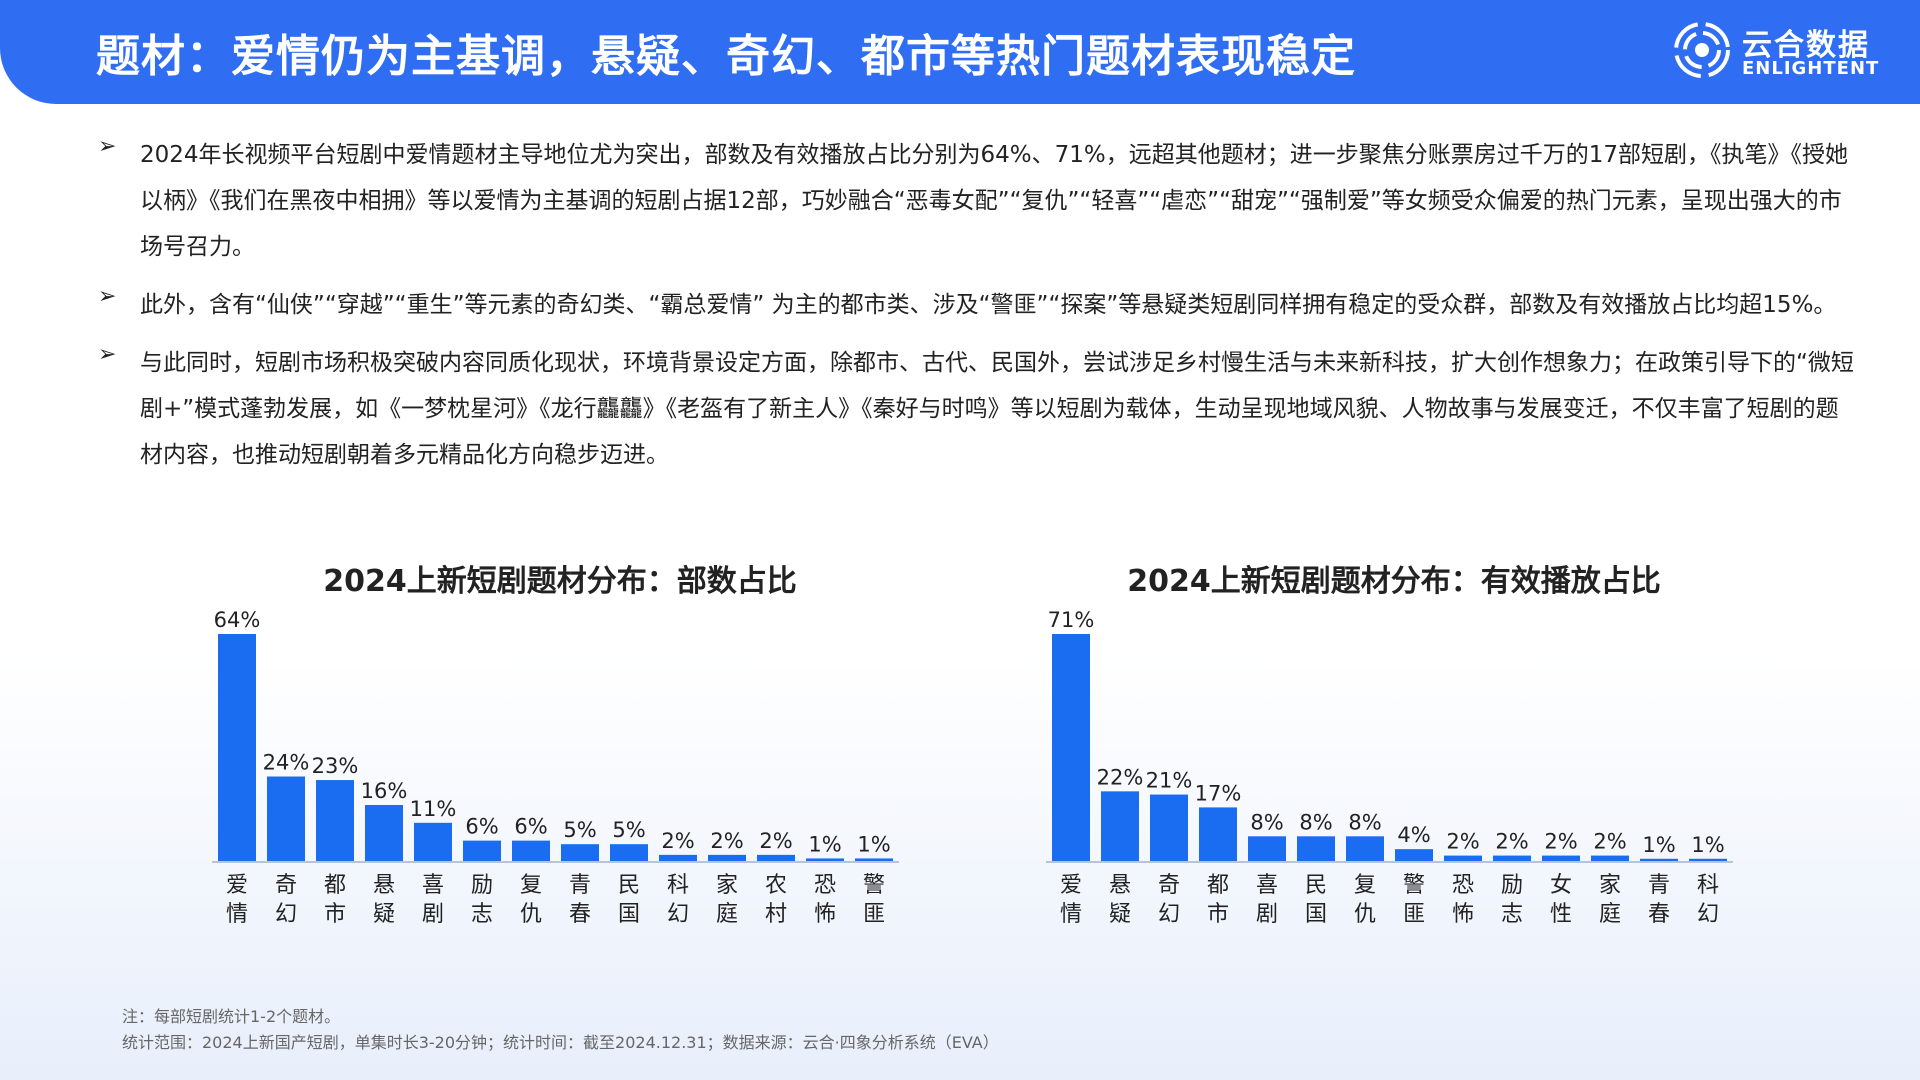 The width and height of the screenshot is (1920, 1080). Describe the element at coordinates (1806, 45) in the screenshot. I see `logo-text-cn: 云合数据` at that location.